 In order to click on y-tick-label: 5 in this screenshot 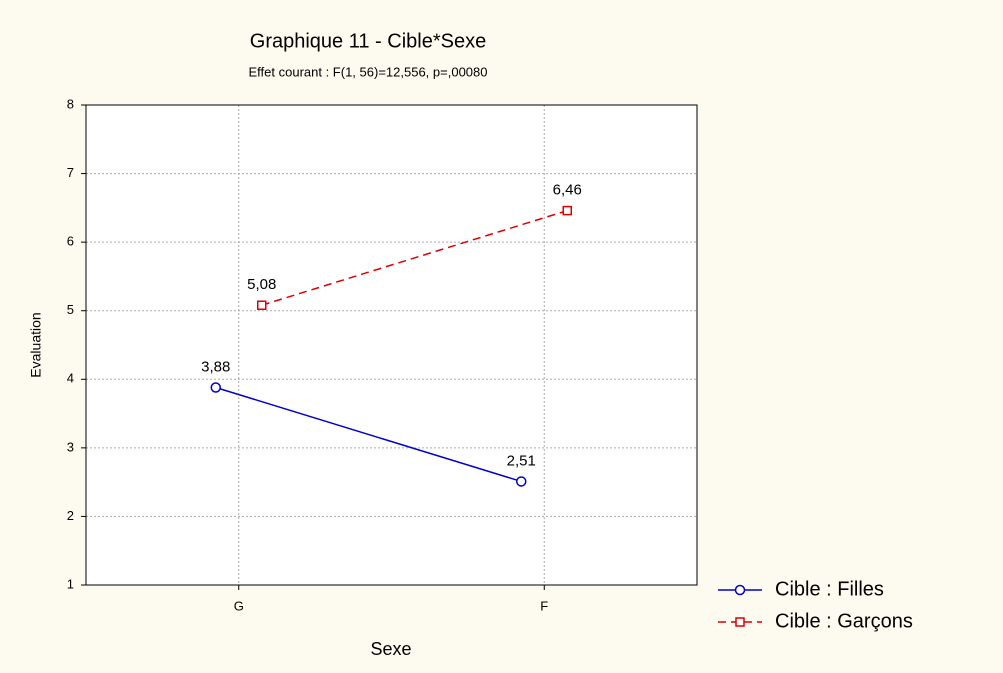, I will do `click(70, 309)`.